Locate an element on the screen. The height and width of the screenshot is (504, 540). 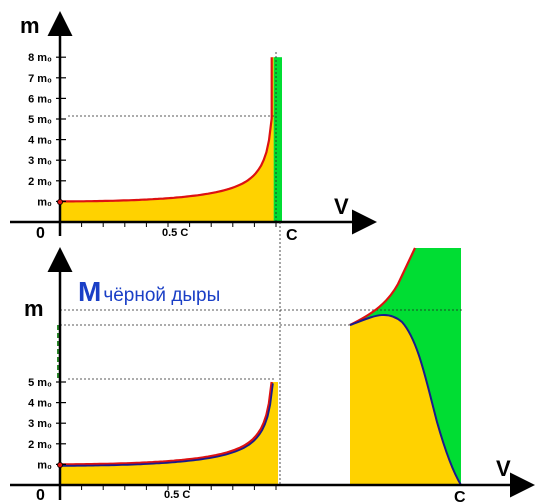
bottom-green-area-right is located at coordinates (405, 366).